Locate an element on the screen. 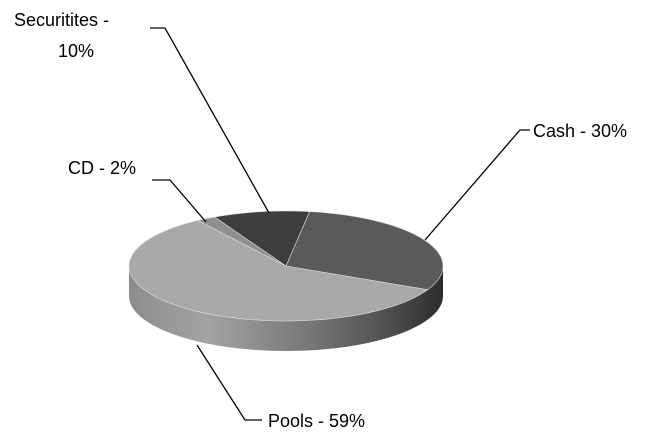 The width and height of the screenshot is (663, 437). leader-line-pools is located at coordinates (229, 382).